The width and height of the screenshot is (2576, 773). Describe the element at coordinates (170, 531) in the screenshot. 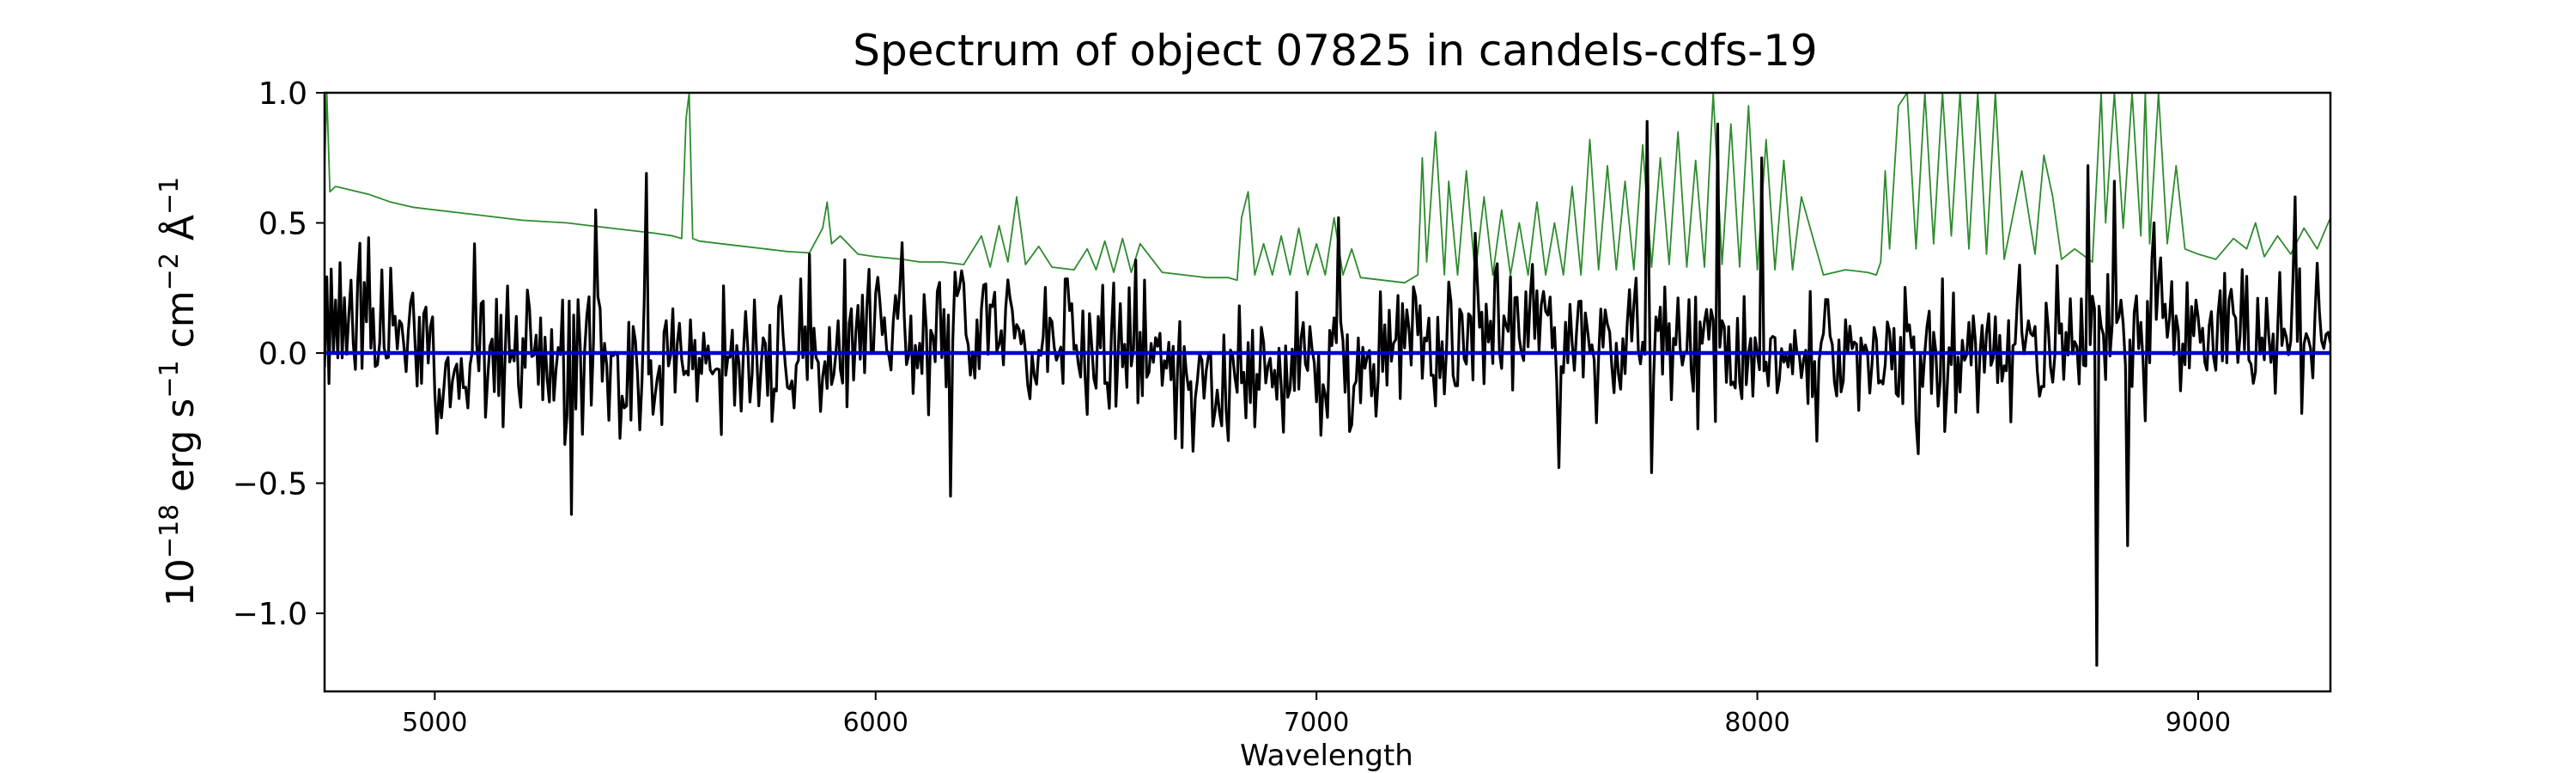

I see `y-label-exp1: −18` at that location.